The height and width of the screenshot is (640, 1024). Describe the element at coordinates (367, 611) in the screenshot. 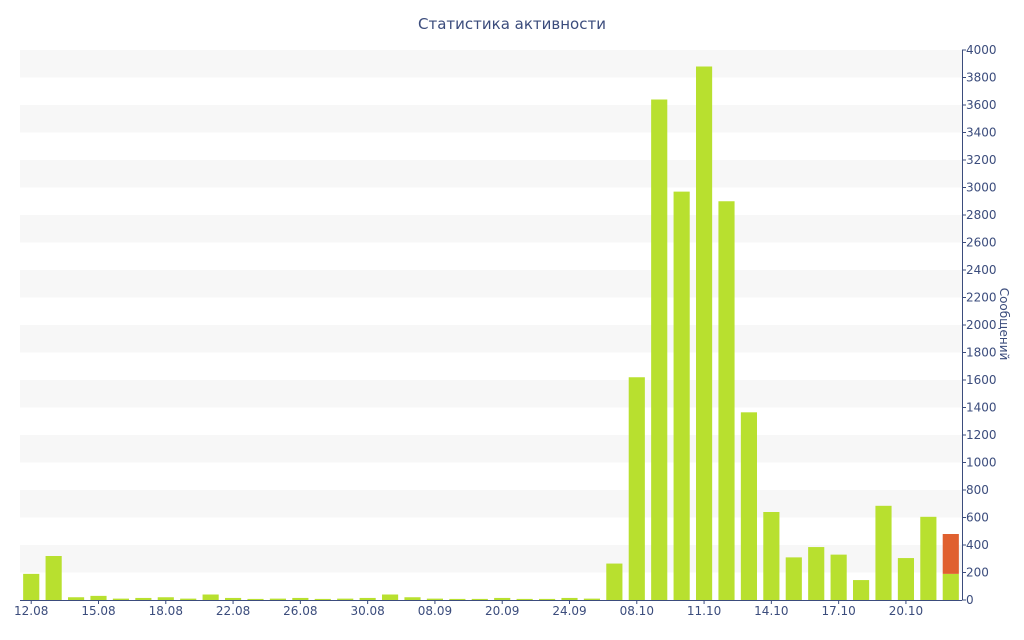

I see `x-tick-label: 30.08` at that location.